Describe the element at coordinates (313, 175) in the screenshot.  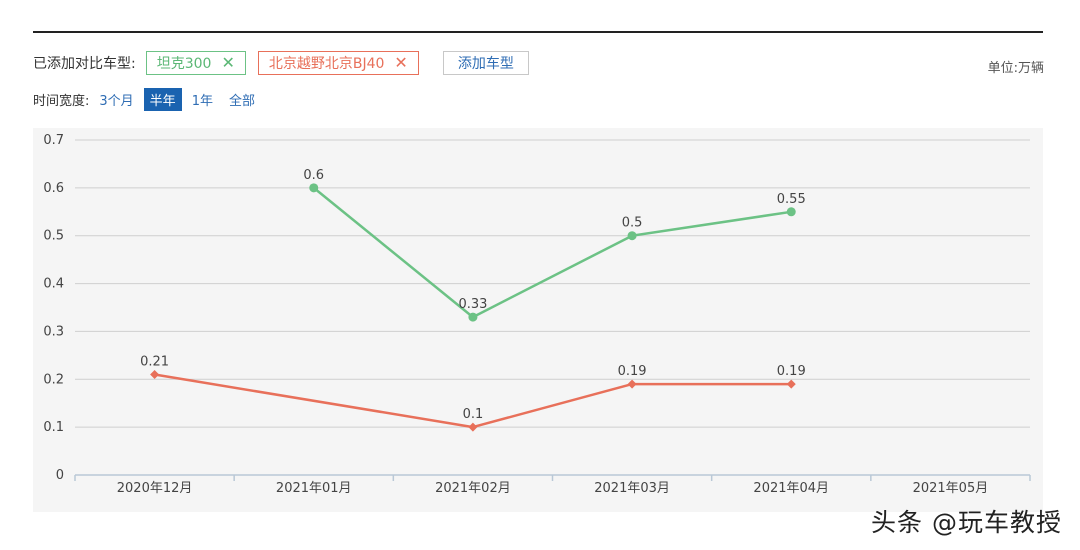
I see `data-label: 0.6` at that location.